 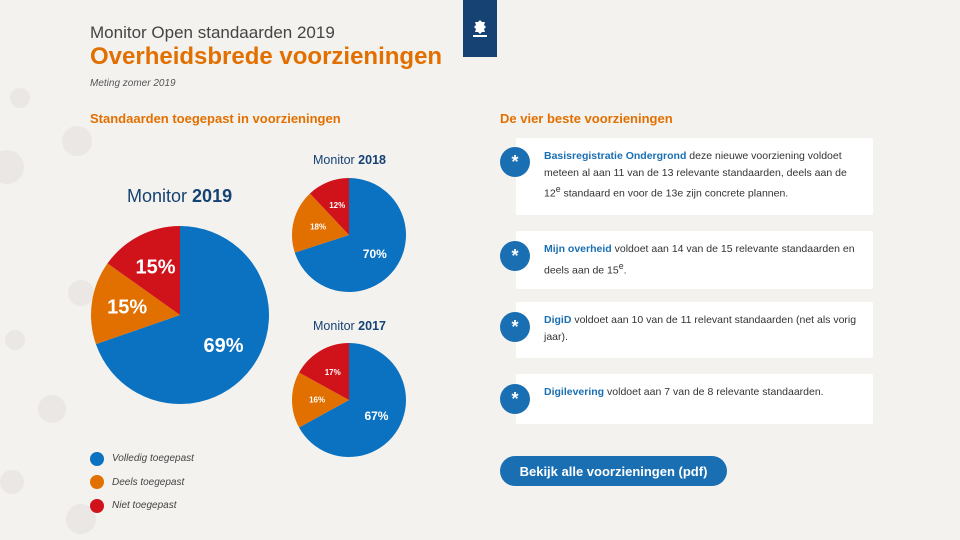 What do you see at coordinates (153, 459) in the screenshot?
I see `legend-label: Volledig toegepast` at bounding box center [153, 459].